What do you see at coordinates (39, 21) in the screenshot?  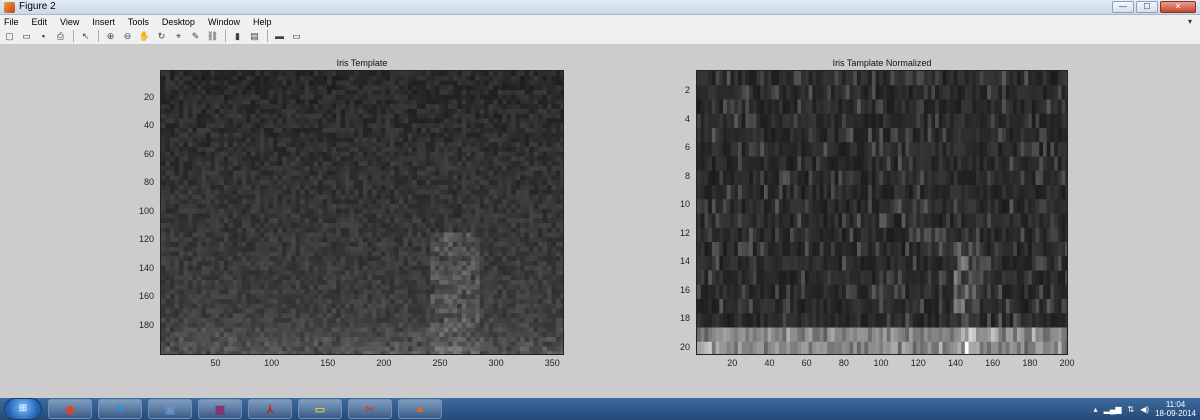 I see `menu-edit: Edit` at bounding box center [39, 21].